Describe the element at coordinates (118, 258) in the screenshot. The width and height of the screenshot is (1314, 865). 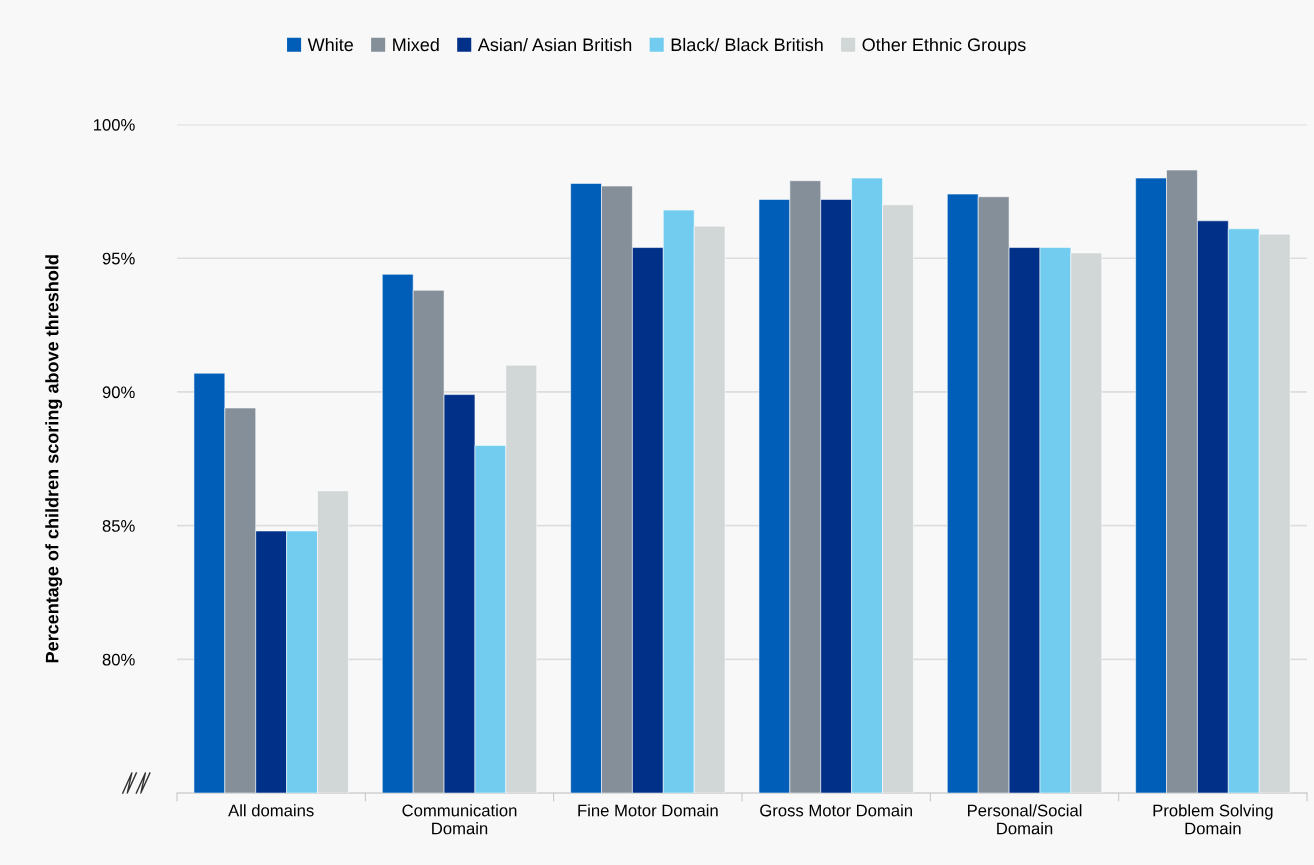
I see `y-tick-label: 95%` at that location.